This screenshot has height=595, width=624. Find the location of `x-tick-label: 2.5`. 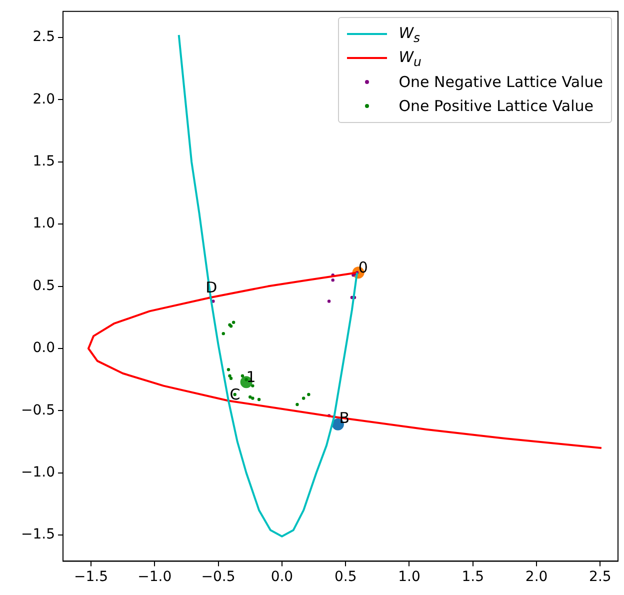

x-tick-label: 2.5 is located at coordinates (600, 577).